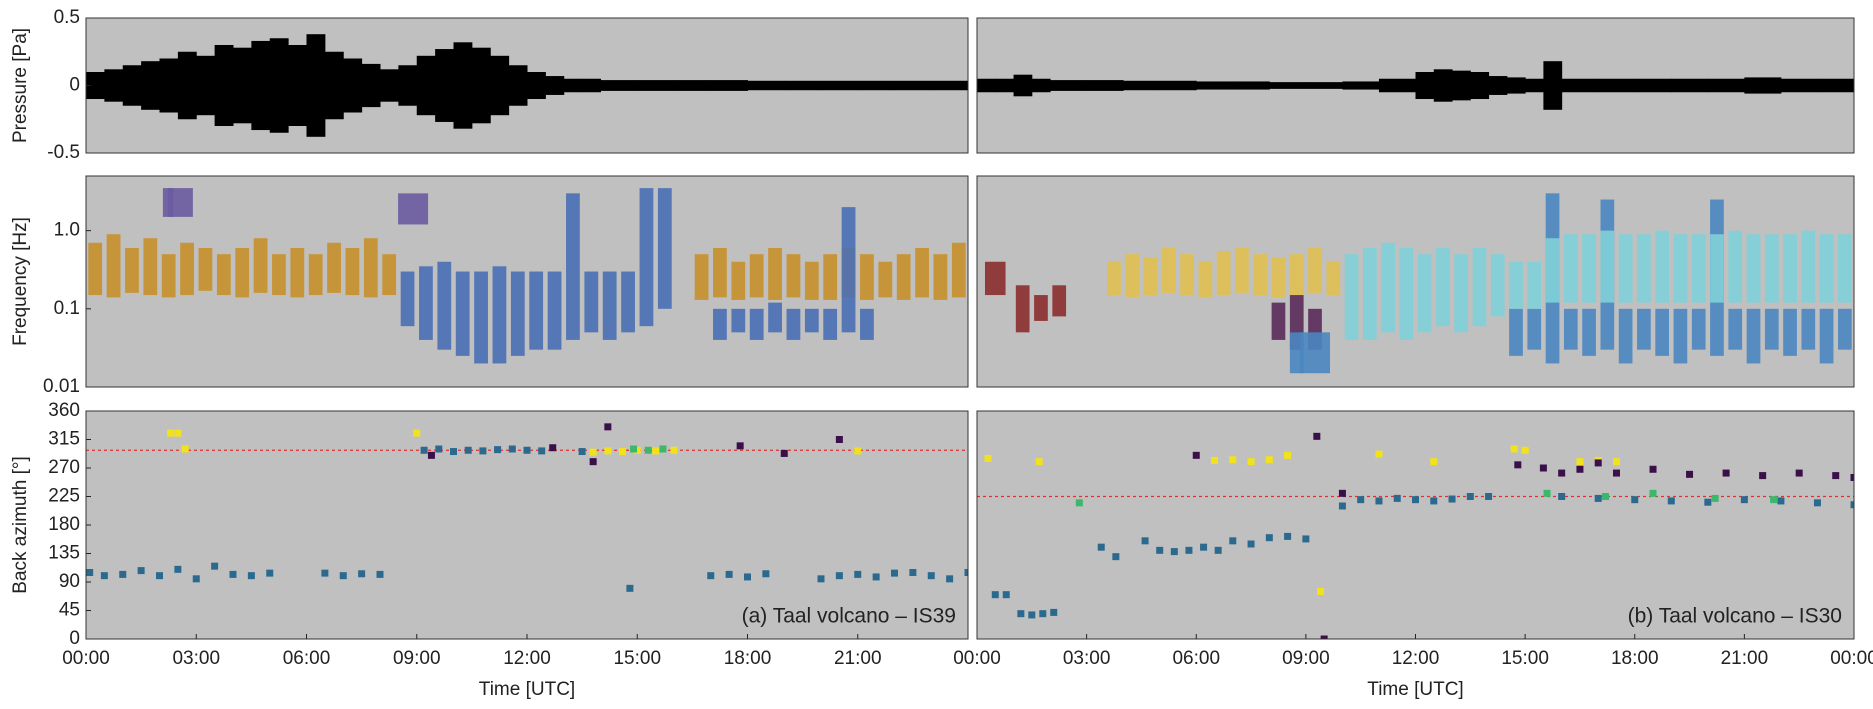 The width and height of the screenshot is (1873, 709). I want to click on y-axis-label: Pressure [Pa], so click(20, 85).